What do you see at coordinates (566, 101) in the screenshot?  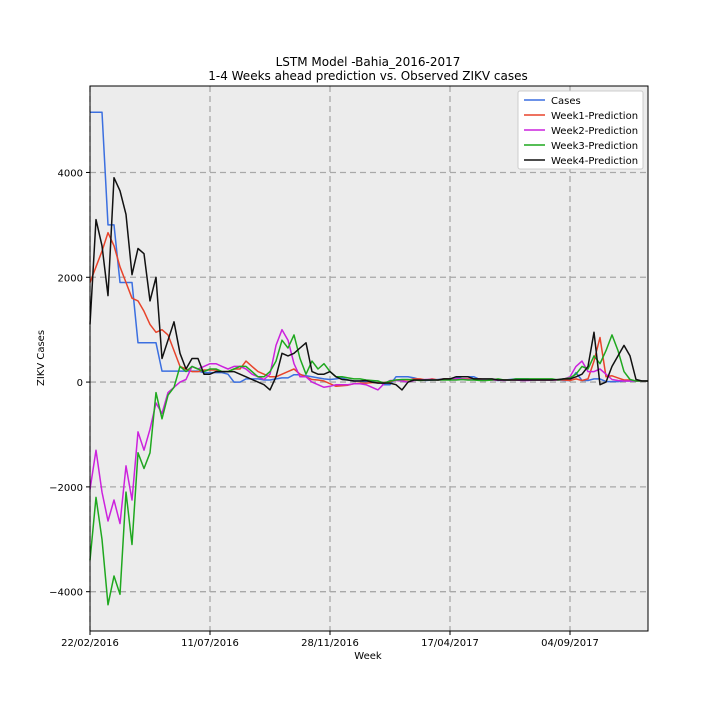 I see `legend-label-cases: Cases` at bounding box center [566, 101].